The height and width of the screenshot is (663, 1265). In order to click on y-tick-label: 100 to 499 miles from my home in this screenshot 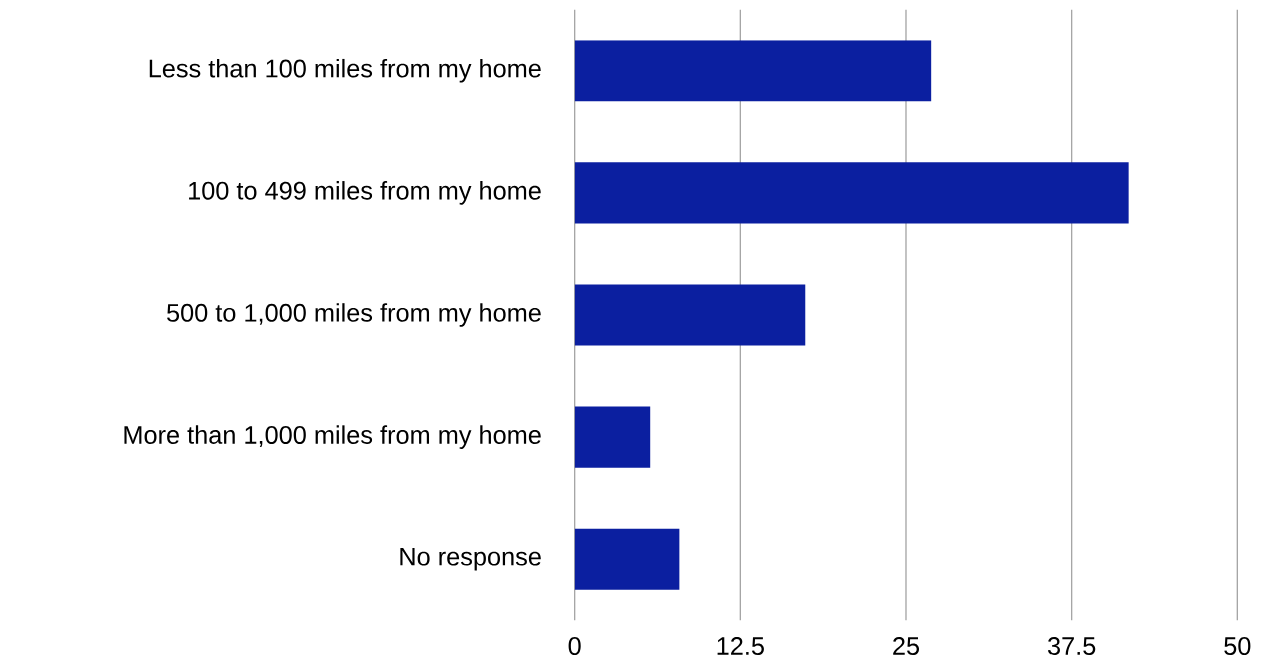, I will do `click(365, 193)`.